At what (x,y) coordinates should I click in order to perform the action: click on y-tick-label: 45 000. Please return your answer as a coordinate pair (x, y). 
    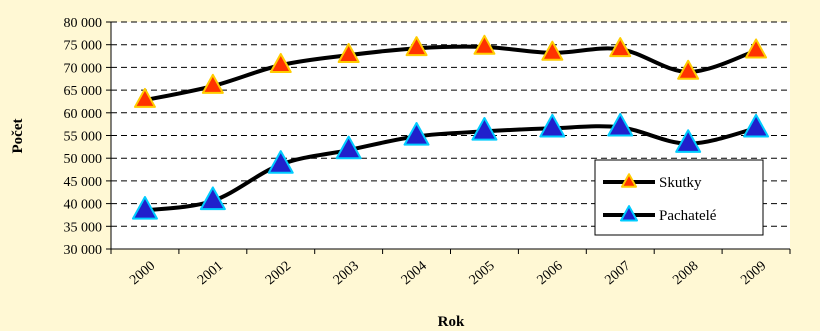
    Looking at the image, I should click on (83, 182).